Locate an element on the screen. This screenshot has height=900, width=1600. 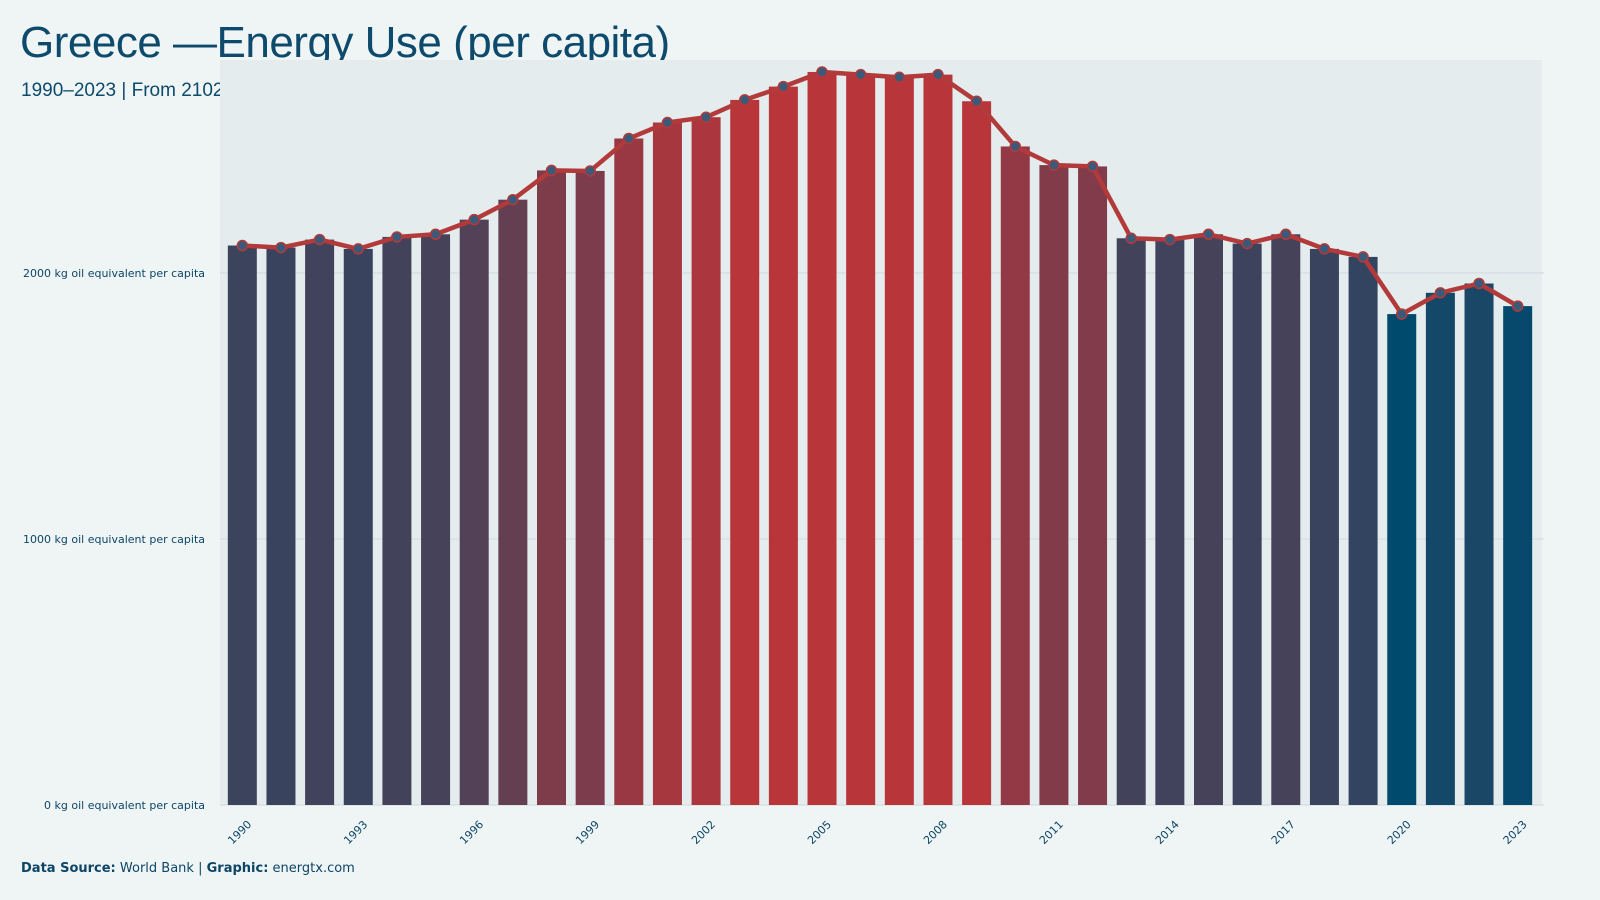
footer-source-value: World Bank is located at coordinates (156, 868).